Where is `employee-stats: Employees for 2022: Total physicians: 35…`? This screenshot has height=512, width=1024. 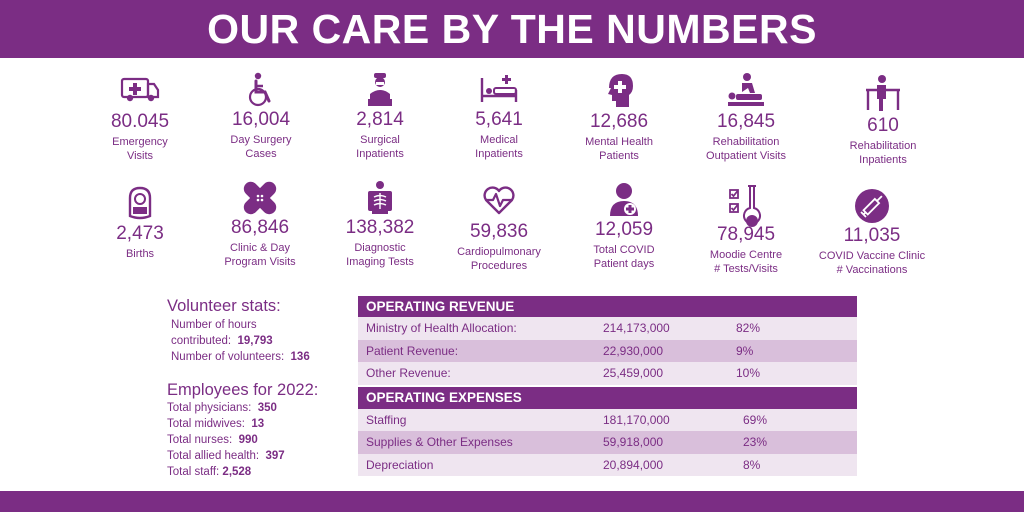 employee-stats: Employees for 2022: Total physicians: 35… is located at coordinates (257, 430).